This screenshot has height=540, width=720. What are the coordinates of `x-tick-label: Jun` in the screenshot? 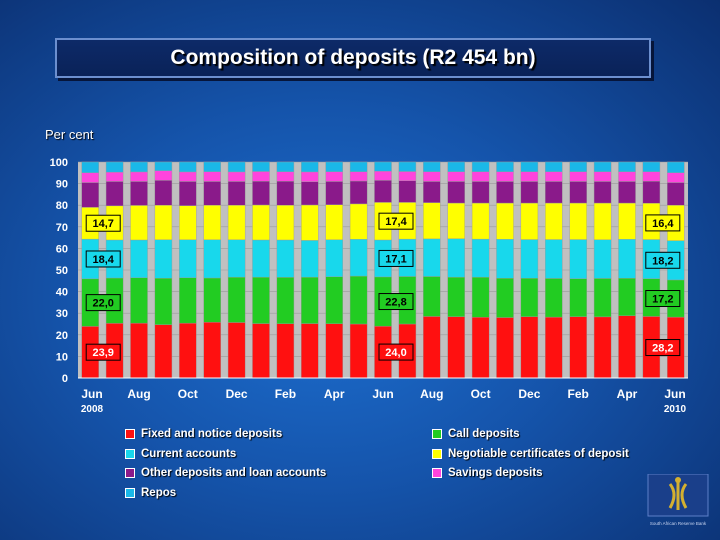 It's located at (674, 394).